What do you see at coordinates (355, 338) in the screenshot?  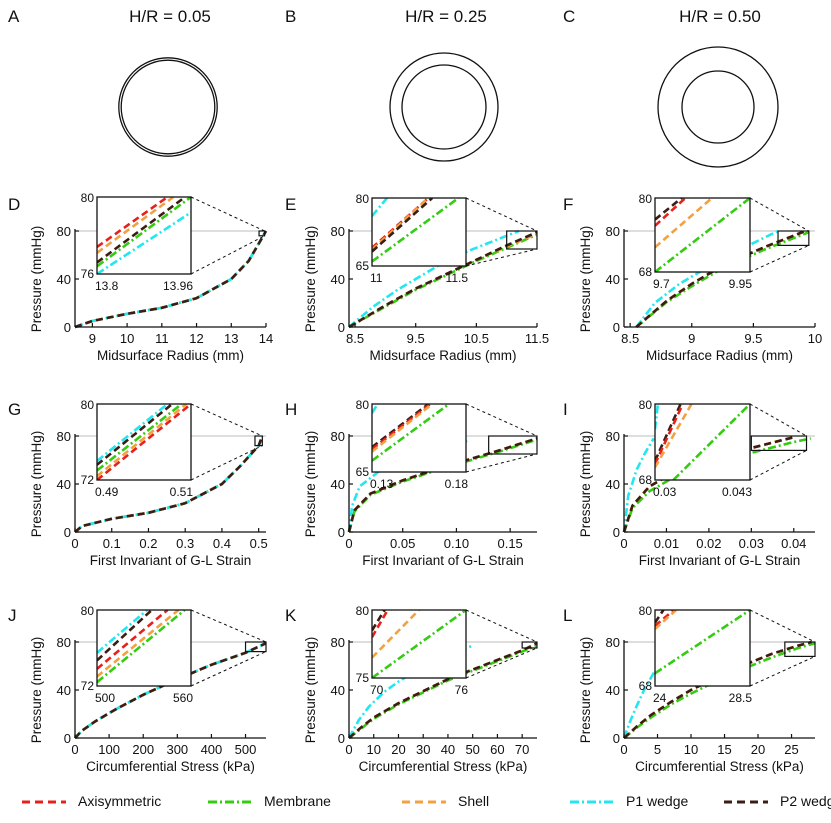 I see `x-tick-label: 8.5` at bounding box center [355, 338].